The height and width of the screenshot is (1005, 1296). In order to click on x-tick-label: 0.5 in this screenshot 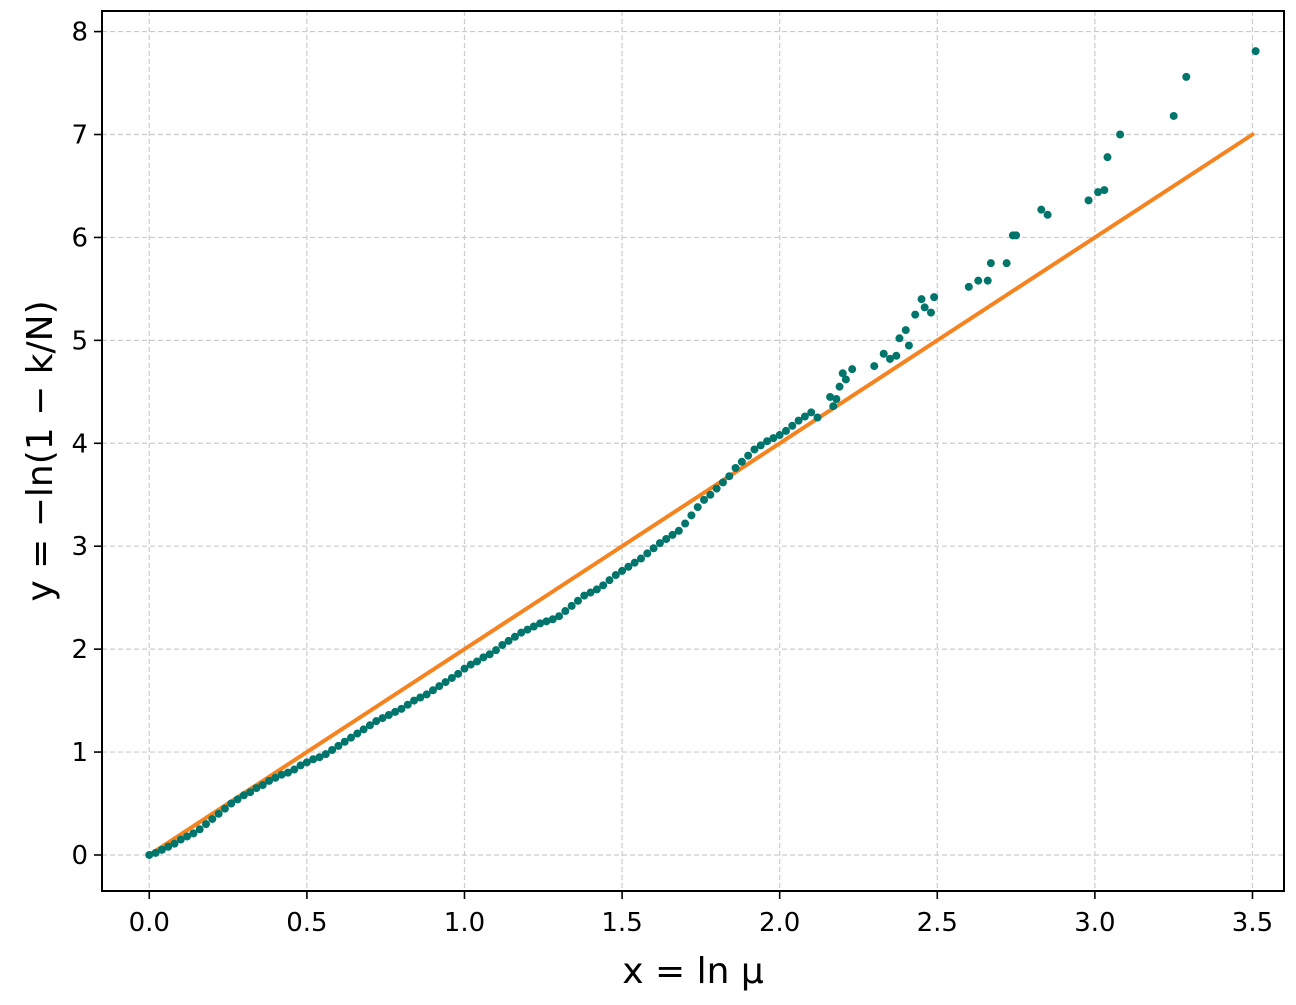, I will do `click(306, 923)`.